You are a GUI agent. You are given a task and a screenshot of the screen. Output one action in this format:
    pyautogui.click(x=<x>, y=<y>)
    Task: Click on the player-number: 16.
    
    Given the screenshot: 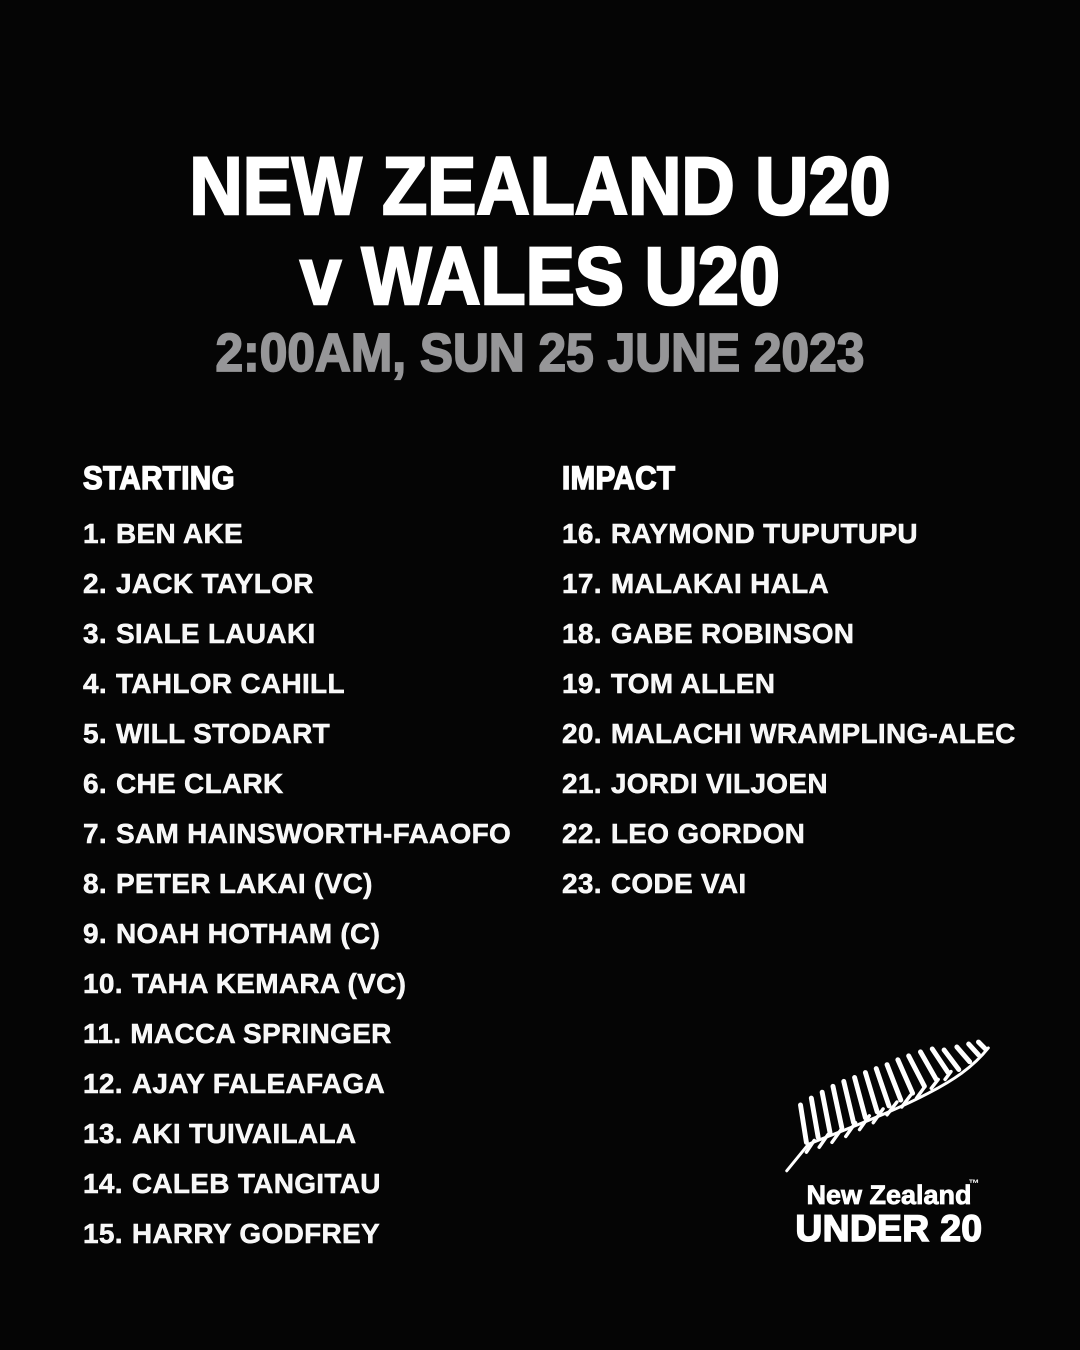 What is the action you would take?
    pyautogui.click(x=582, y=534)
    